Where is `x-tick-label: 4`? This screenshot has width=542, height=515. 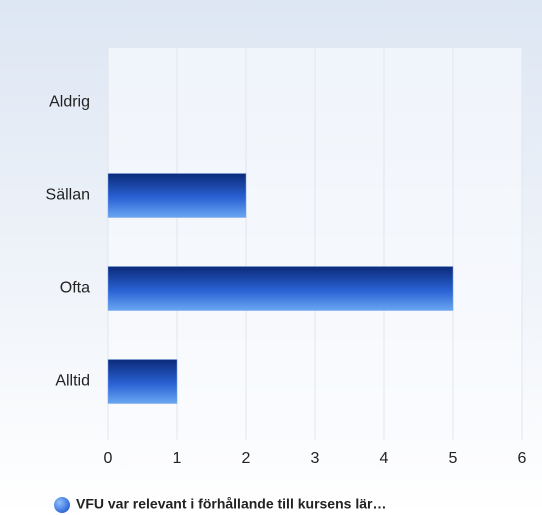 x-tick-label: 4 is located at coordinates (384, 458).